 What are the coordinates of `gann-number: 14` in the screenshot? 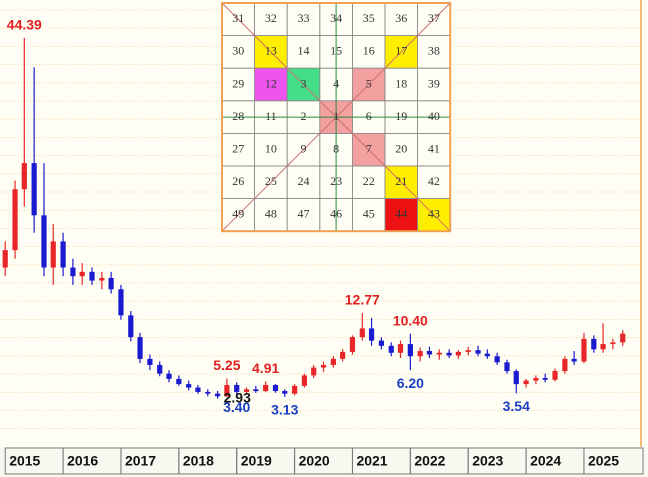 It's located at (304, 51).